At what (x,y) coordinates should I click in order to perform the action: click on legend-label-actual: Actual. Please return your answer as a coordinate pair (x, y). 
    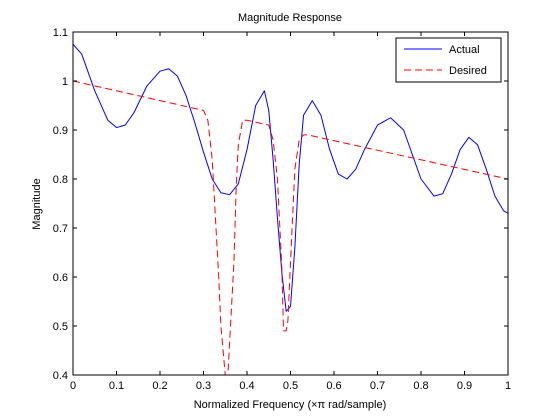
    Looking at the image, I should click on (464, 50).